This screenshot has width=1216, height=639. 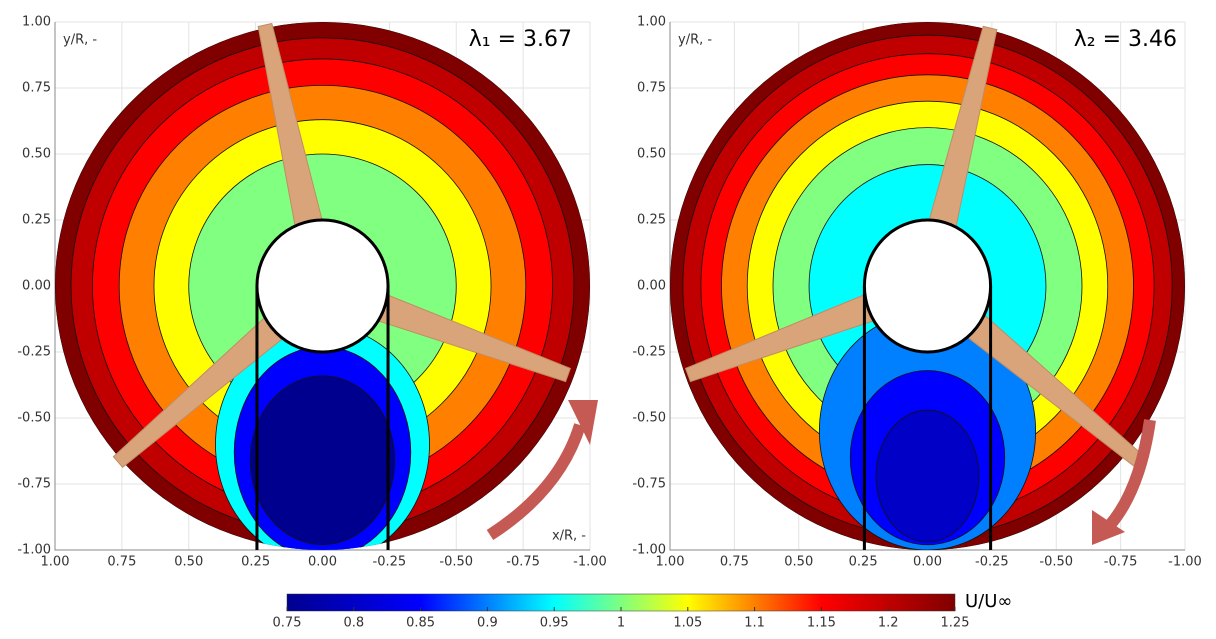 What do you see at coordinates (287, 623) in the screenshot?
I see `colorbar-tick-label: 0.75` at bounding box center [287, 623].